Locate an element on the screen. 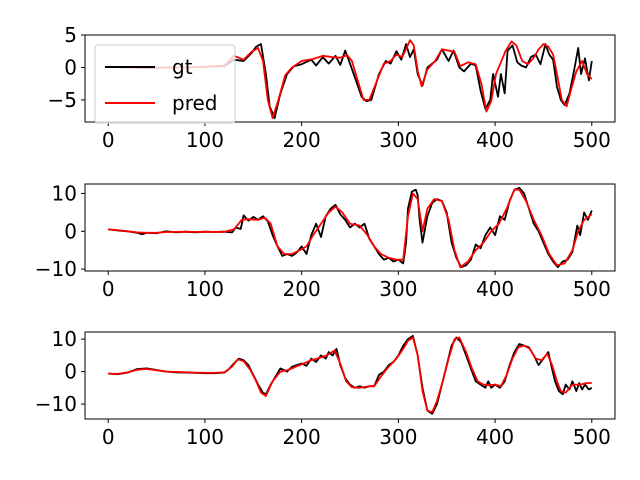 The image size is (640, 480). series-line-pred-top is located at coordinates (350, 79).